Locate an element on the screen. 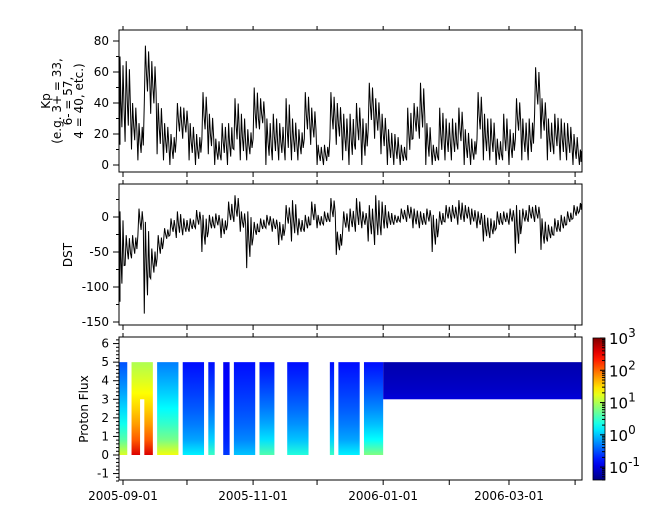  proton-axis-label: Proton Flux is located at coordinates (84, 408).